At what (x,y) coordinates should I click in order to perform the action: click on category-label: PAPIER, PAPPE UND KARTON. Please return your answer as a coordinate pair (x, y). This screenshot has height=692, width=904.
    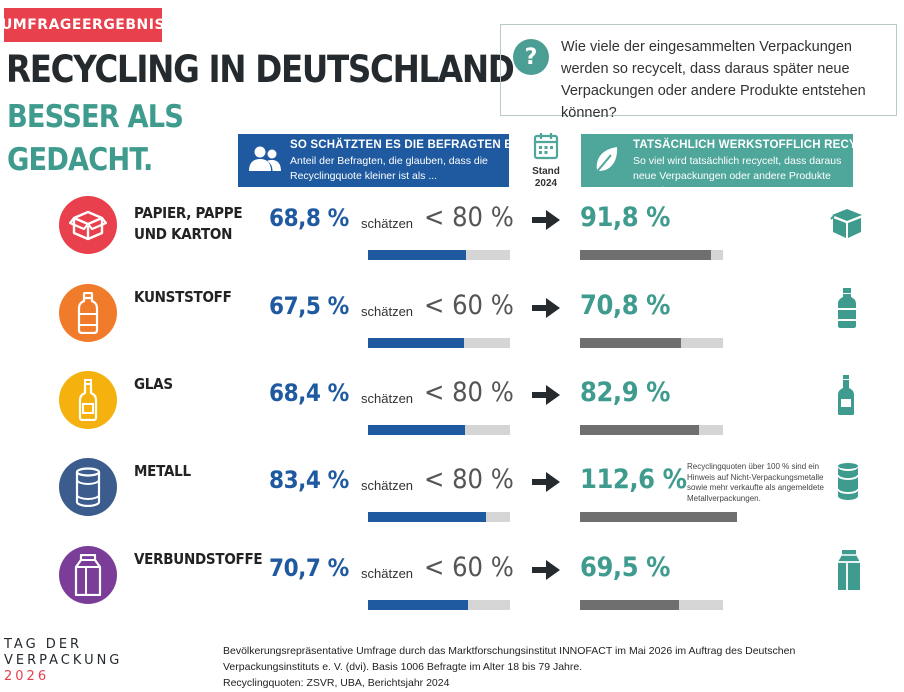
    Looking at the image, I should click on (188, 224).